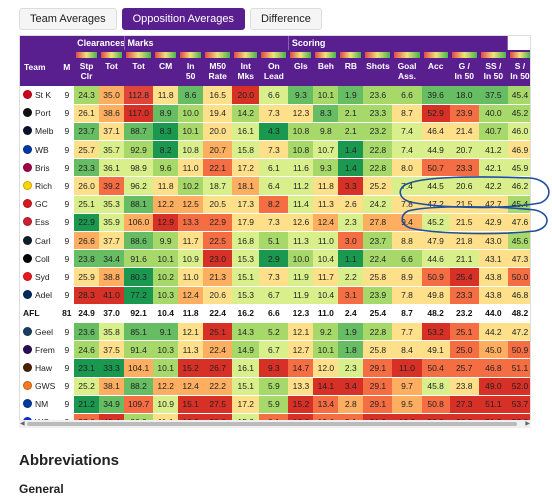 Image resolution: width=552 pixels, height=500 pixels. What do you see at coordinates (87, 150) in the screenshot?
I see `stat-cell: 25.7` at bounding box center [87, 150].